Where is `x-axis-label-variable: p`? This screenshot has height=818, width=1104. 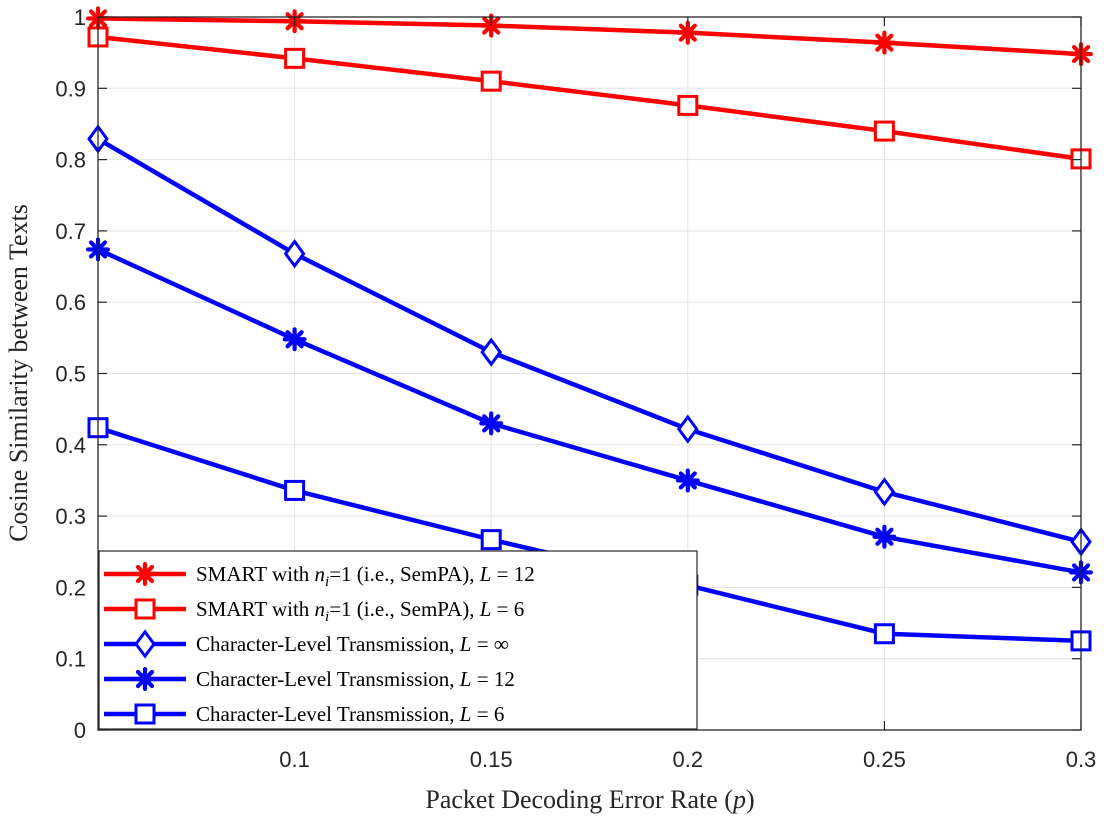
x-axis-label-variable: p is located at coordinates (738, 799).